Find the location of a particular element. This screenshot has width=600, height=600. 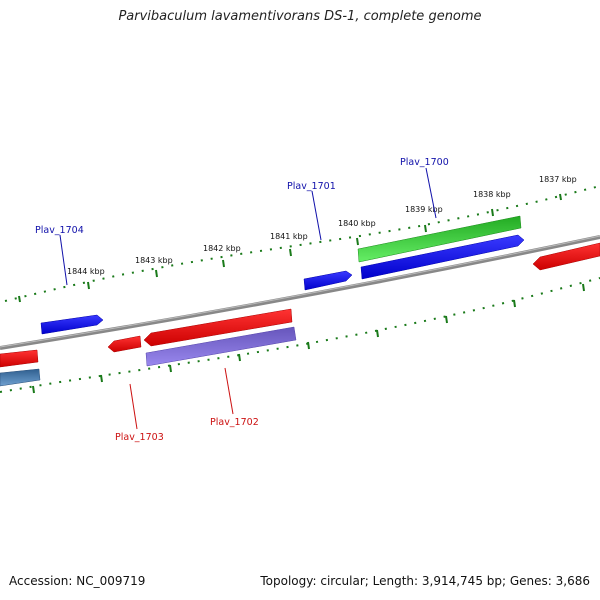

kbp-label: 1840 kbp is located at coordinates (357, 223).